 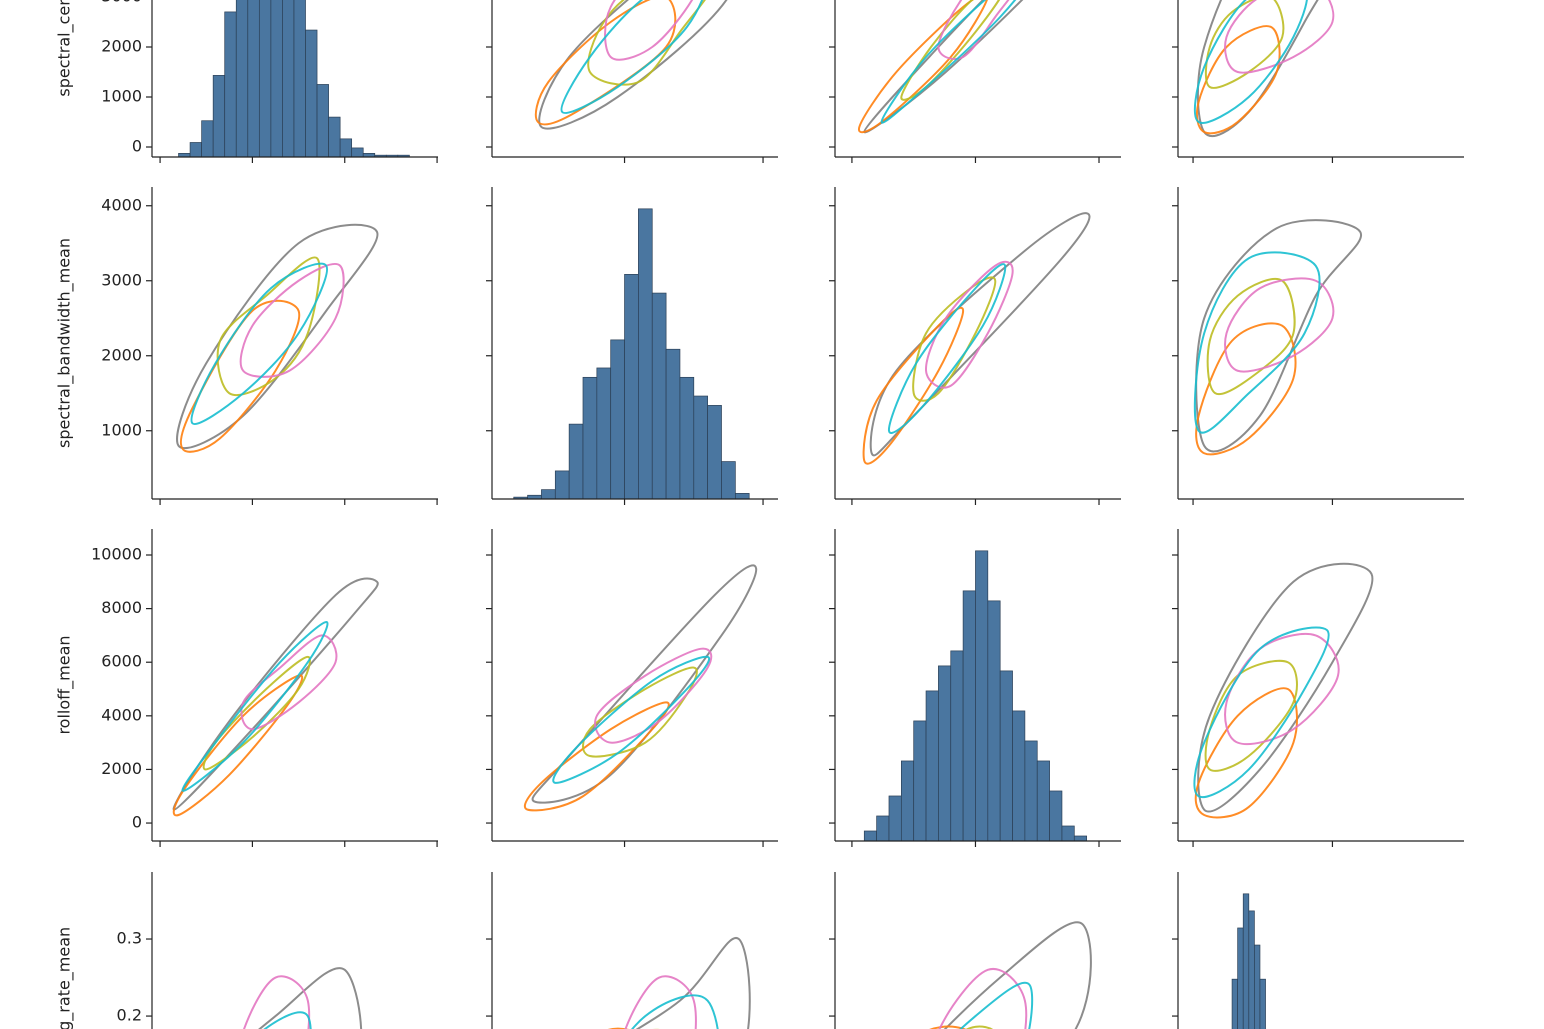 I want to click on panel: 0 2000 4000 6000 8000 10000 rolloff_mean, so click(x=246, y=688).